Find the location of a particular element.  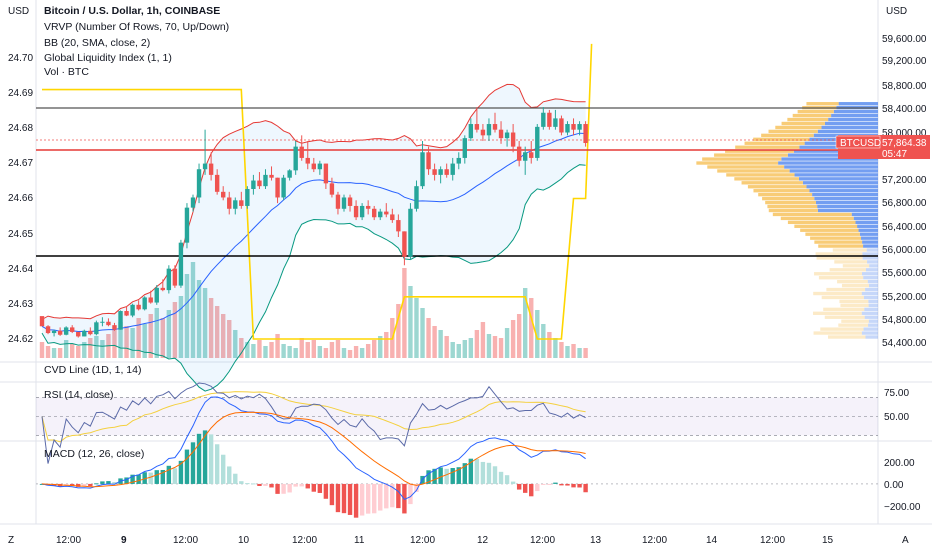

time-tick-label: 15 is located at coordinates (828, 540).